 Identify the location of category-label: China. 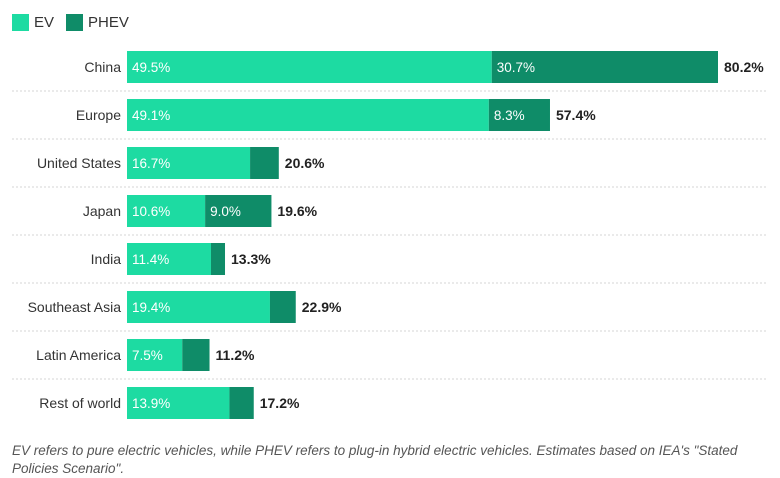
(102, 67).